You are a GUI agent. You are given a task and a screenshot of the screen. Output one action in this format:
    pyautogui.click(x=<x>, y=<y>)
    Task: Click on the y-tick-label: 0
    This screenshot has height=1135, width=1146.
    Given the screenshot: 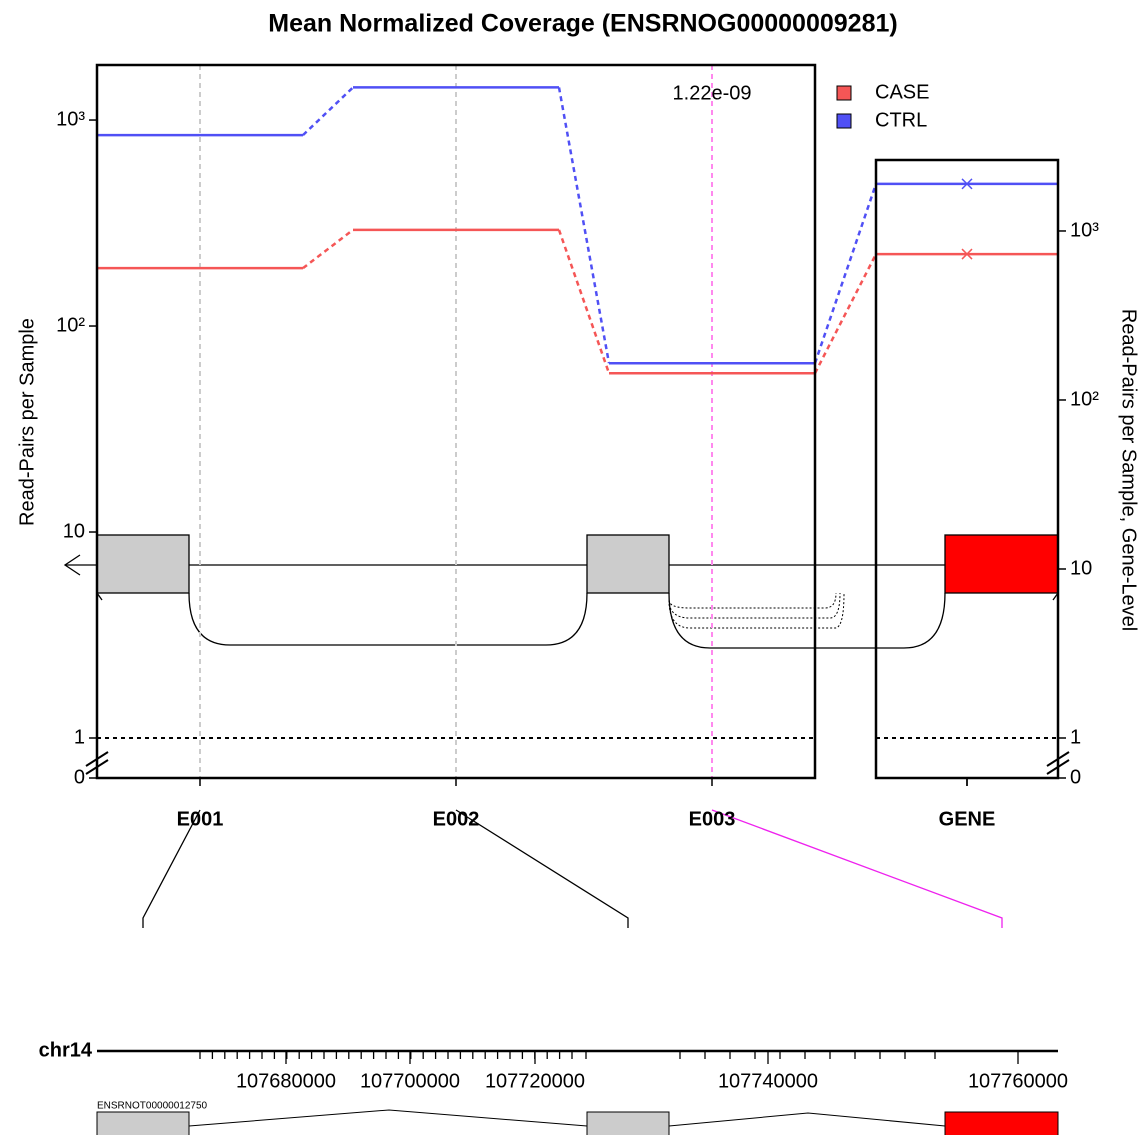 What is the action you would take?
    pyautogui.click(x=79, y=777)
    